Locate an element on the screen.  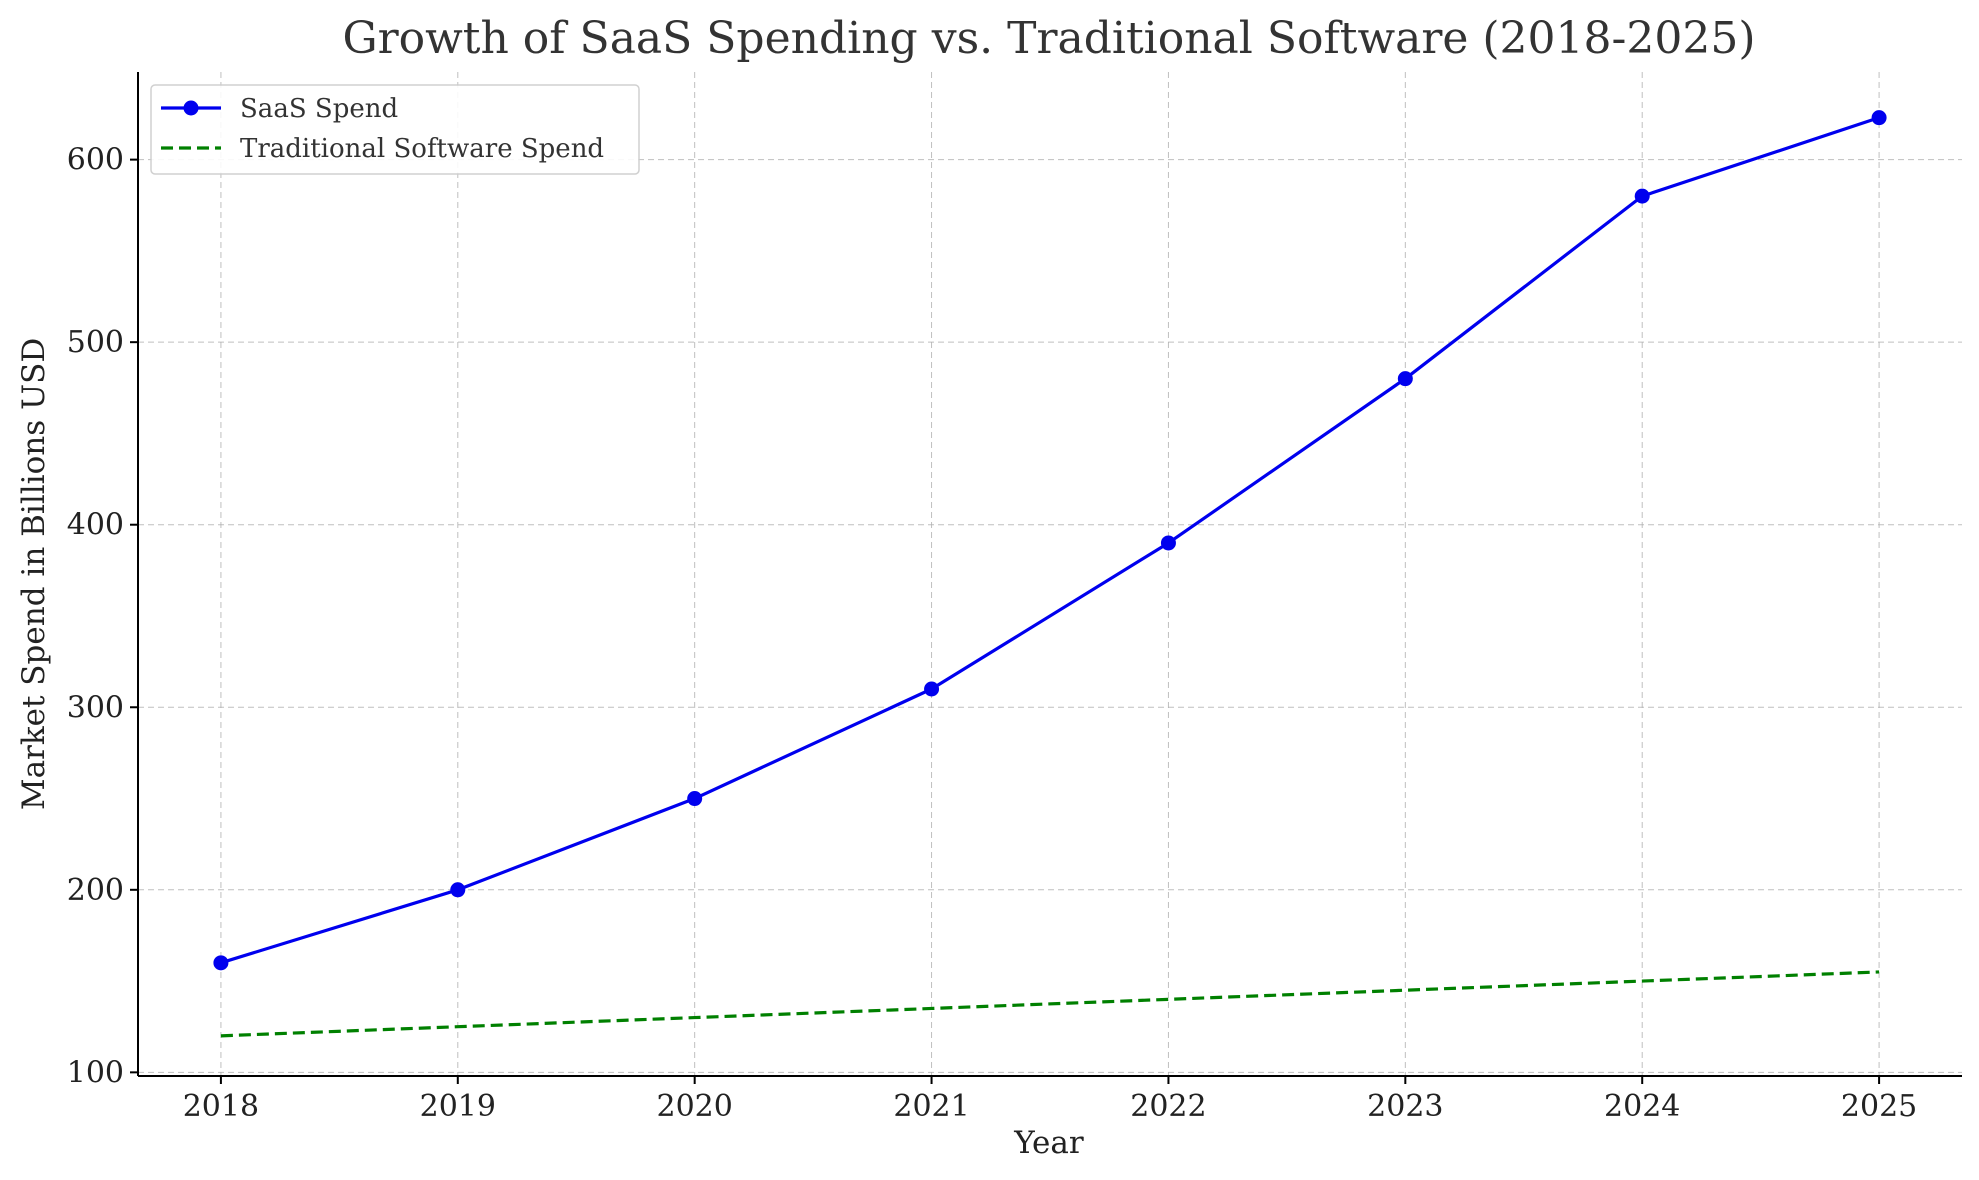
y-axis-label: Market Spend in Billions USD is located at coordinates (34, 574).